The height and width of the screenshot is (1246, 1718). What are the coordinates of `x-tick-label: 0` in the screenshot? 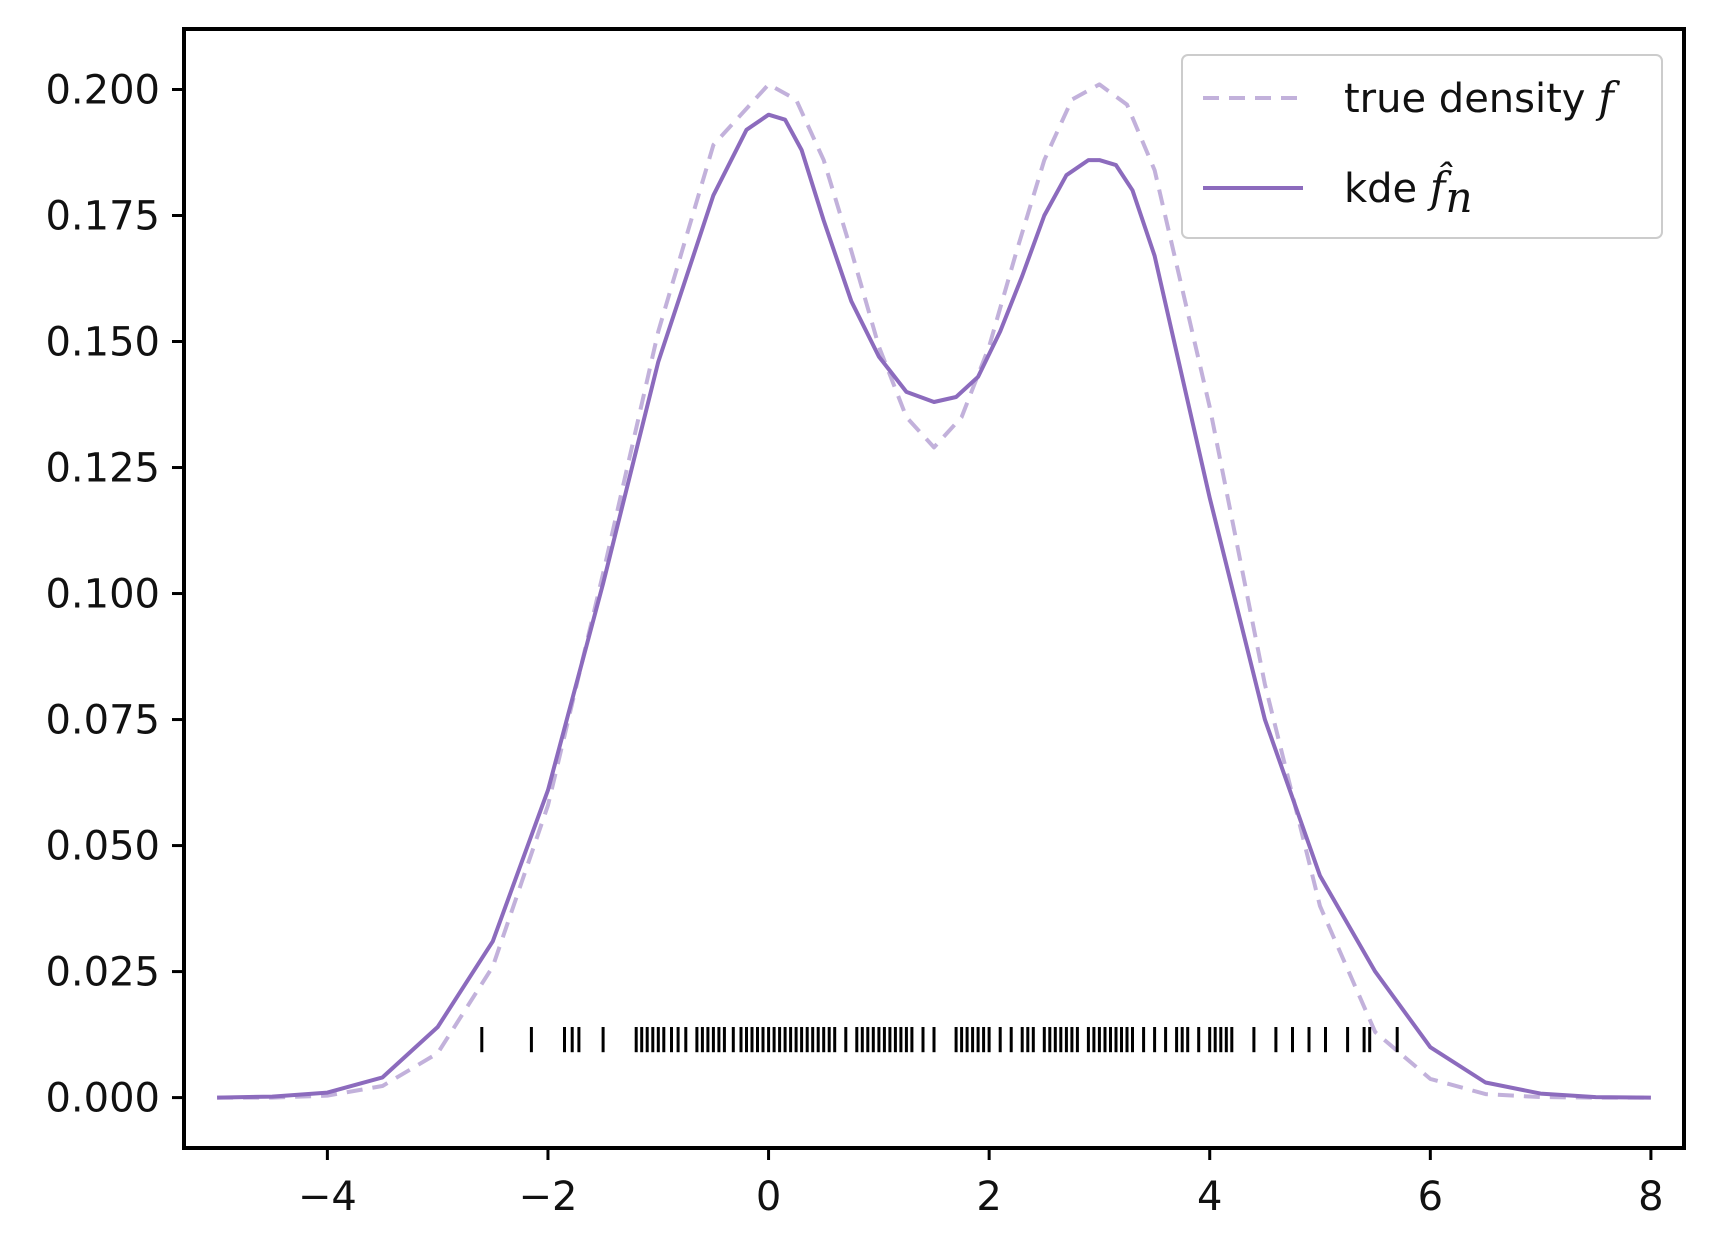 It's located at (768, 1197).